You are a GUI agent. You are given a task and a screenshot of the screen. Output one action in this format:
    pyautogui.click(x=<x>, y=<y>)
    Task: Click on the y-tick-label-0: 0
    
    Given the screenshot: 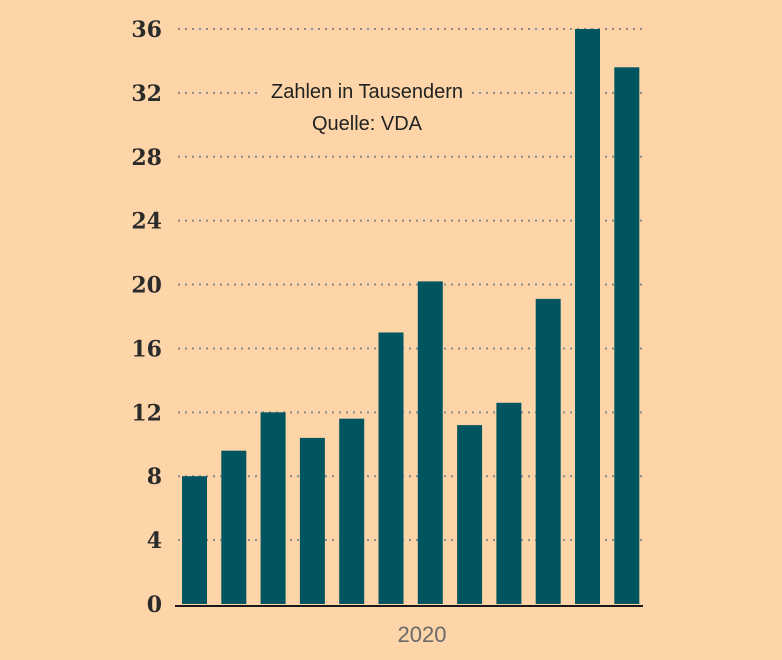 What is the action you would take?
    pyautogui.click(x=154, y=605)
    